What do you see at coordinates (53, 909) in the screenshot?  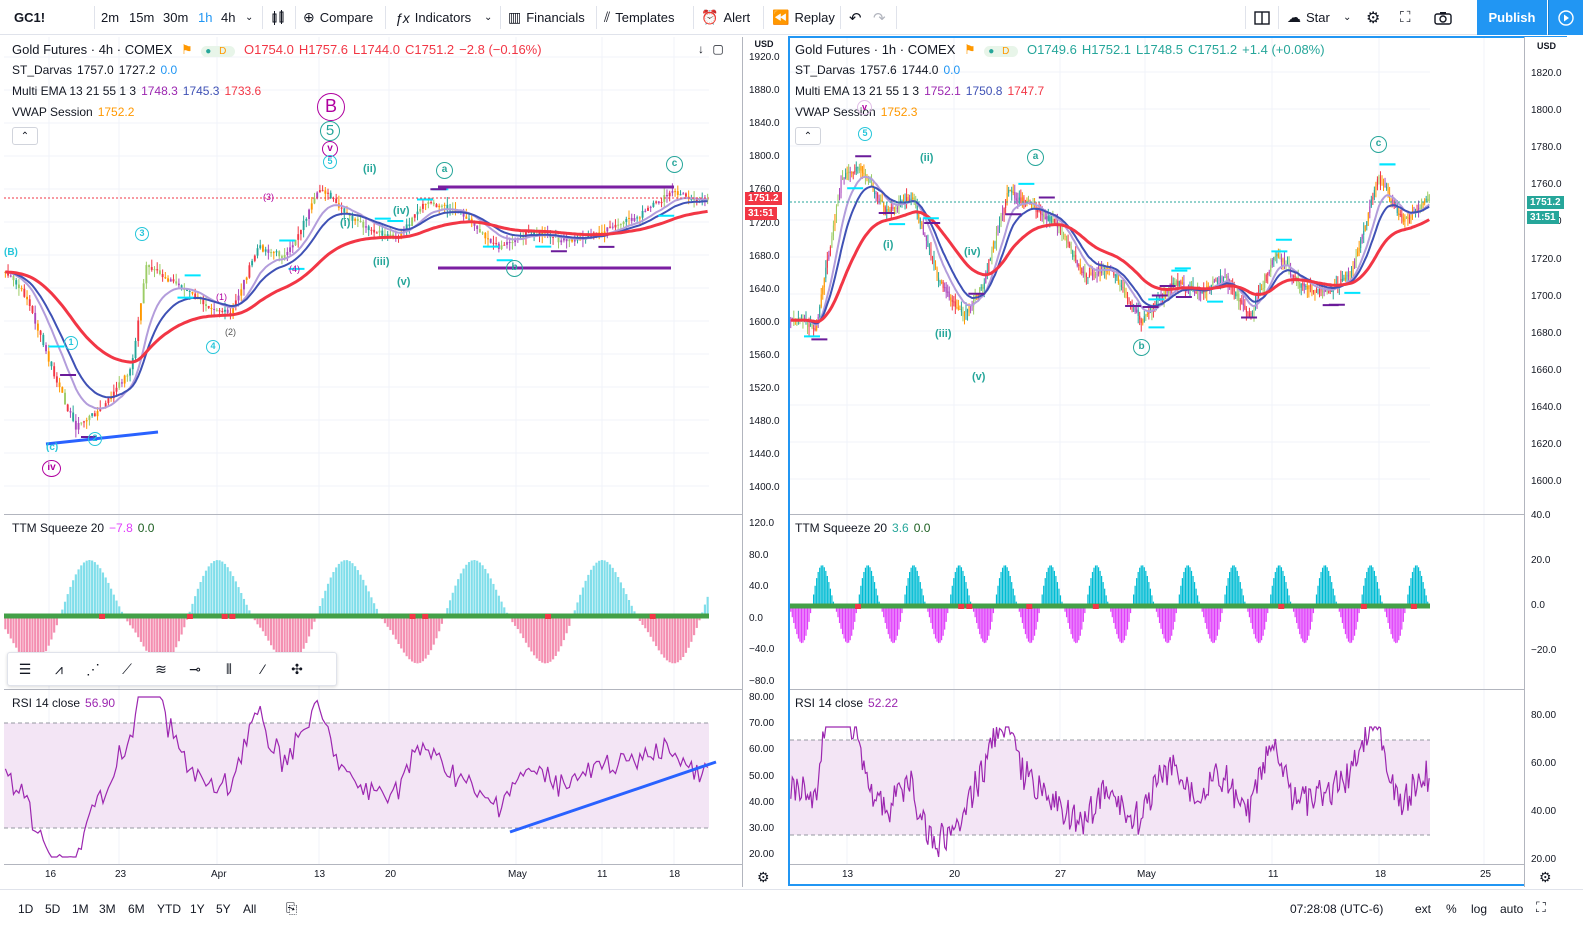 I see `range-button: 5D` at bounding box center [53, 909].